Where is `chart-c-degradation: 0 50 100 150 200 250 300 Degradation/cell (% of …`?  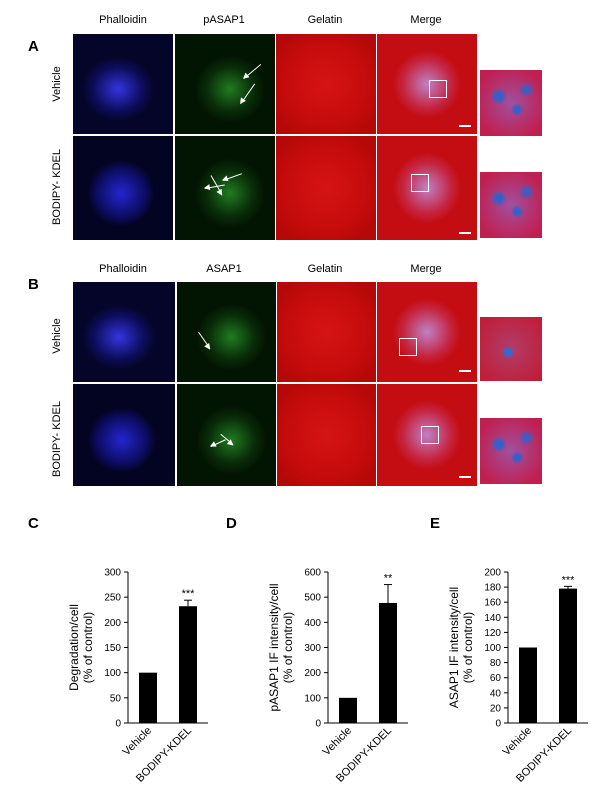 chart-c-degradation: 0 50 100 150 200 250 300 Degradation/cell (% of … is located at coordinates (137, 676).